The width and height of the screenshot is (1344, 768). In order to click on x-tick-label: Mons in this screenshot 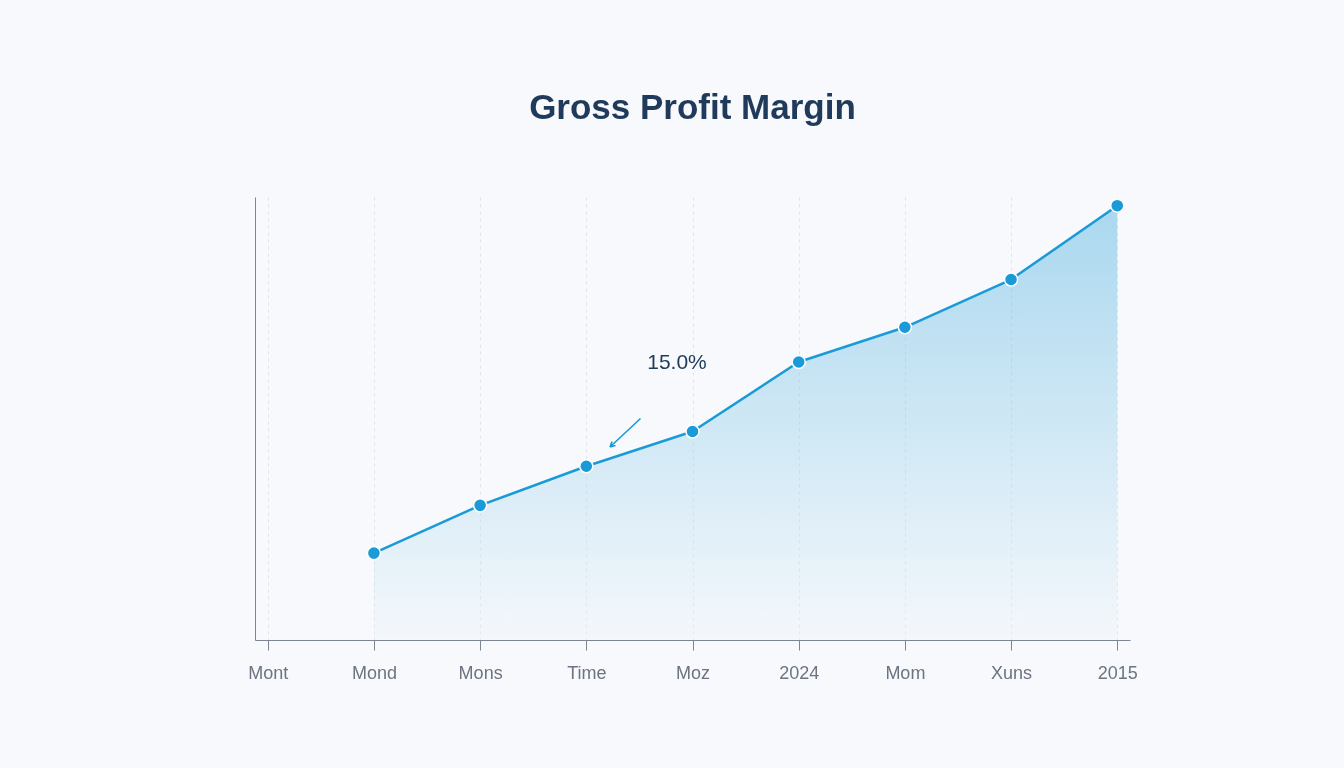, I will do `click(480, 672)`.